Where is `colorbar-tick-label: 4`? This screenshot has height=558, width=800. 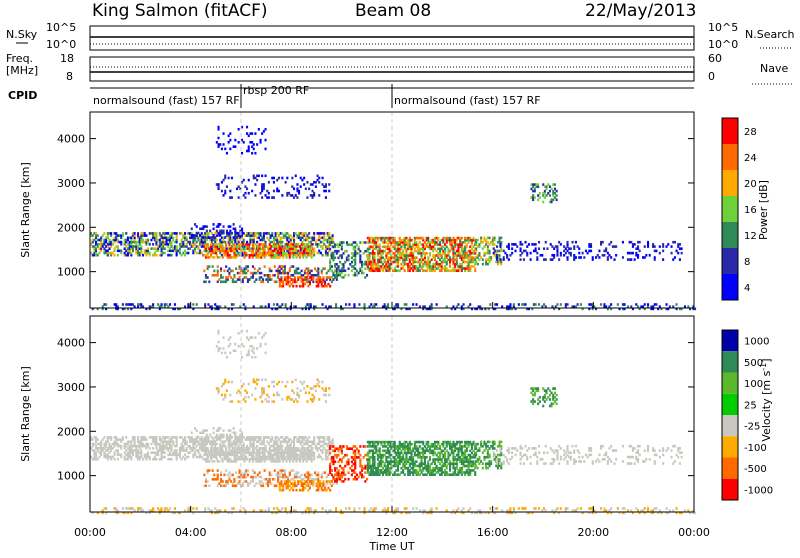 colorbar-tick-label: 4 is located at coordinates (747, 288).